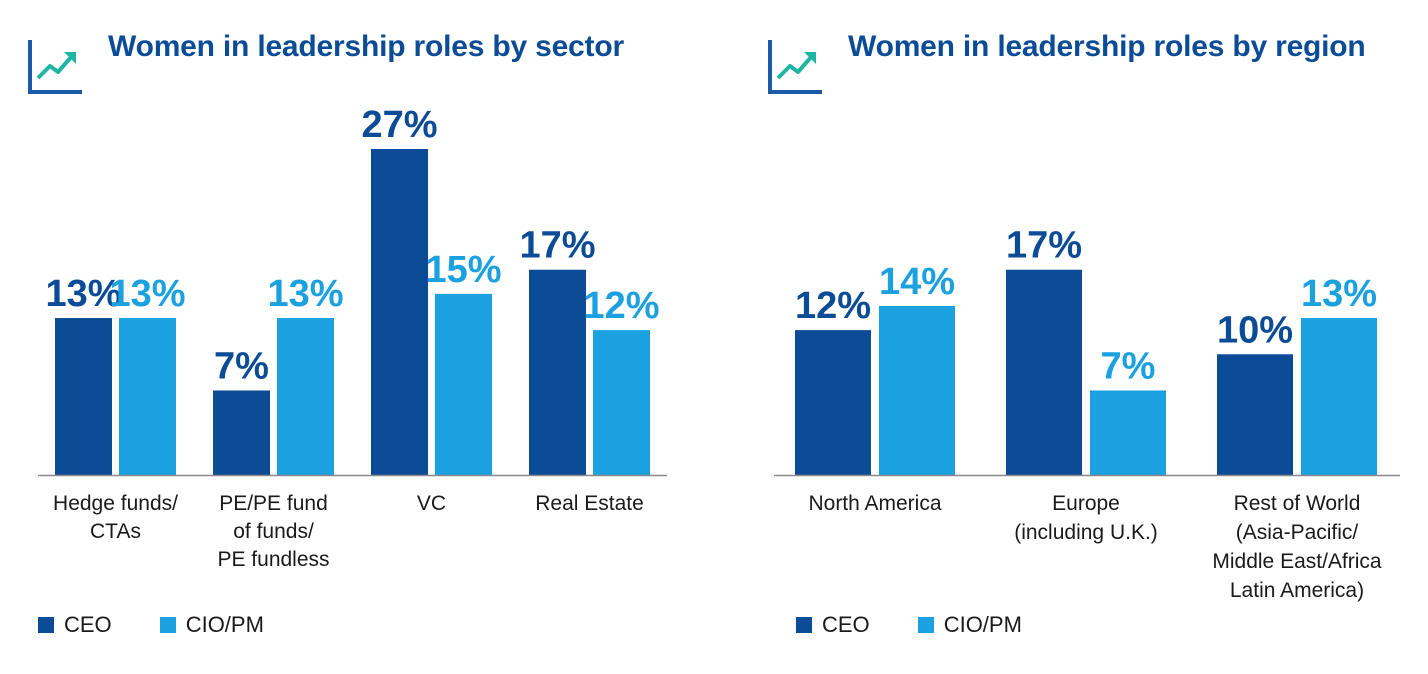 Image resolution: width=1428 pixels, height=674 pixels. I want to click on chart-title: Women in leadership roles by sector, so click(366, 46).